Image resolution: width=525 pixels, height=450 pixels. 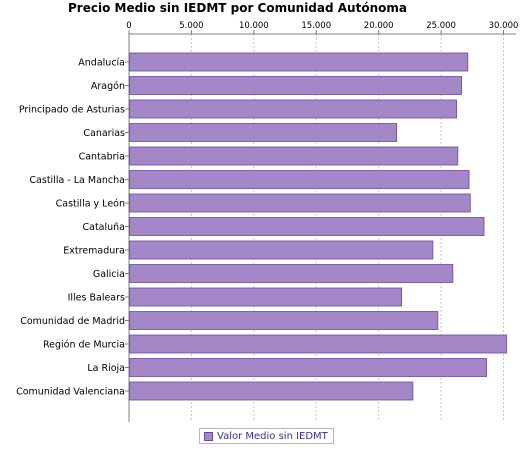 What do you see at coordinates (90, 204) in the screenshot?
I see `category-label: Castilla y León` at bounding box center [90, 204].